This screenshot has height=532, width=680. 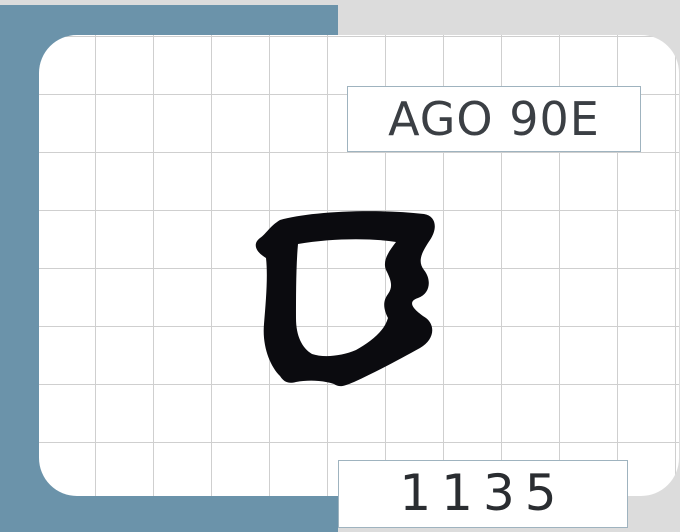 I want to click on number-label: 1135, so click(x=483, y=494).